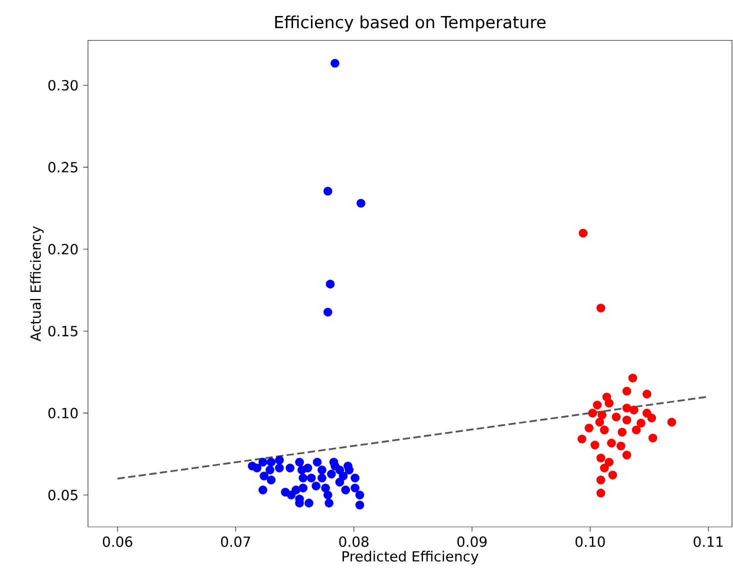  I want to click on y-tick-label: 0.25, so click(63, 167).